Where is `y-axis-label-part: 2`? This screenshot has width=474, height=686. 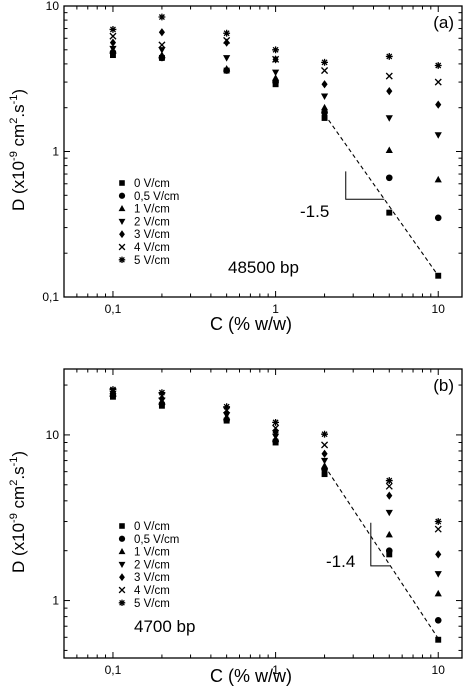
y-axis-label-part: 2 is located at coordinates (14, 121).